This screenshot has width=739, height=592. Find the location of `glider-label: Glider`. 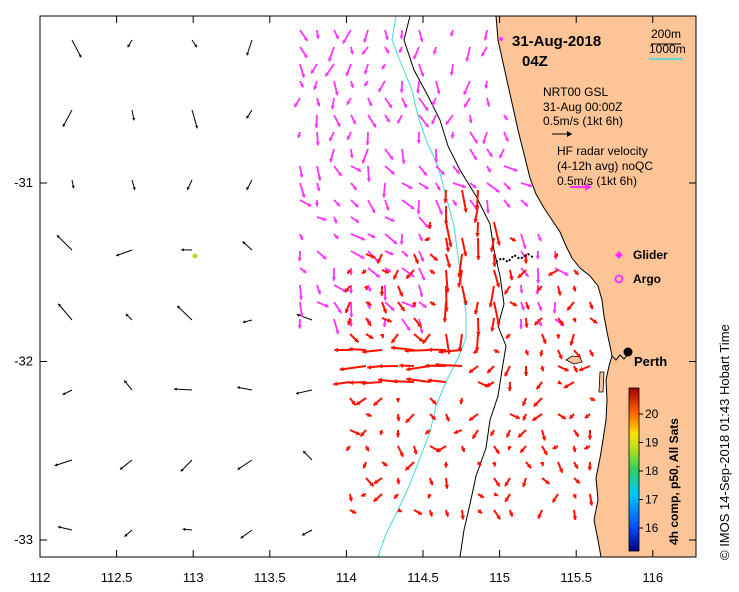

glider-label: Glider is located at coordinates (650, 255).